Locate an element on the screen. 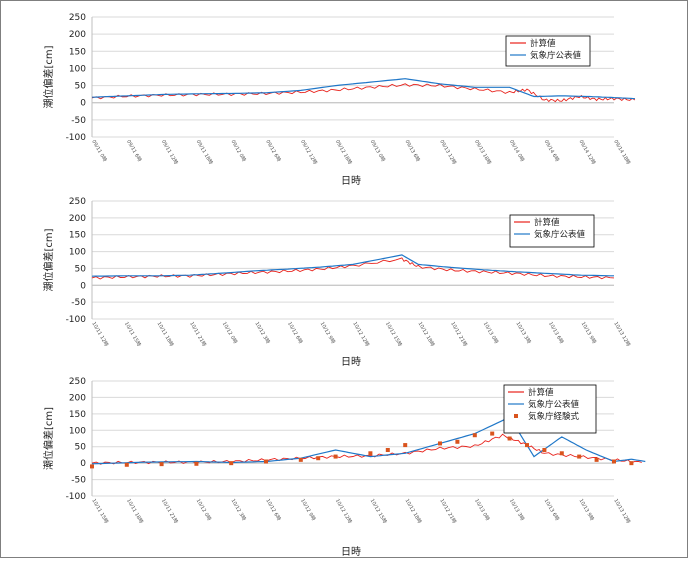  x-tick-label: 10/11 15時 is located at coordinates (99, 511).